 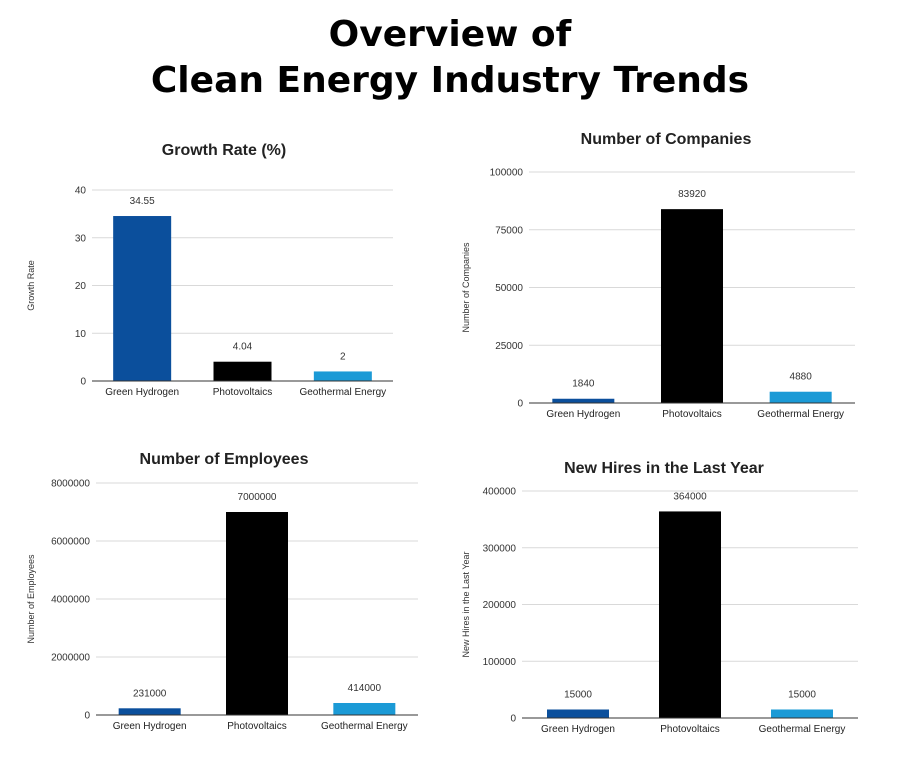 What do you see at coordinates (81, 286) in the screenshot?
I see `y-tick-label: 20` at bounding box center [81, 286].